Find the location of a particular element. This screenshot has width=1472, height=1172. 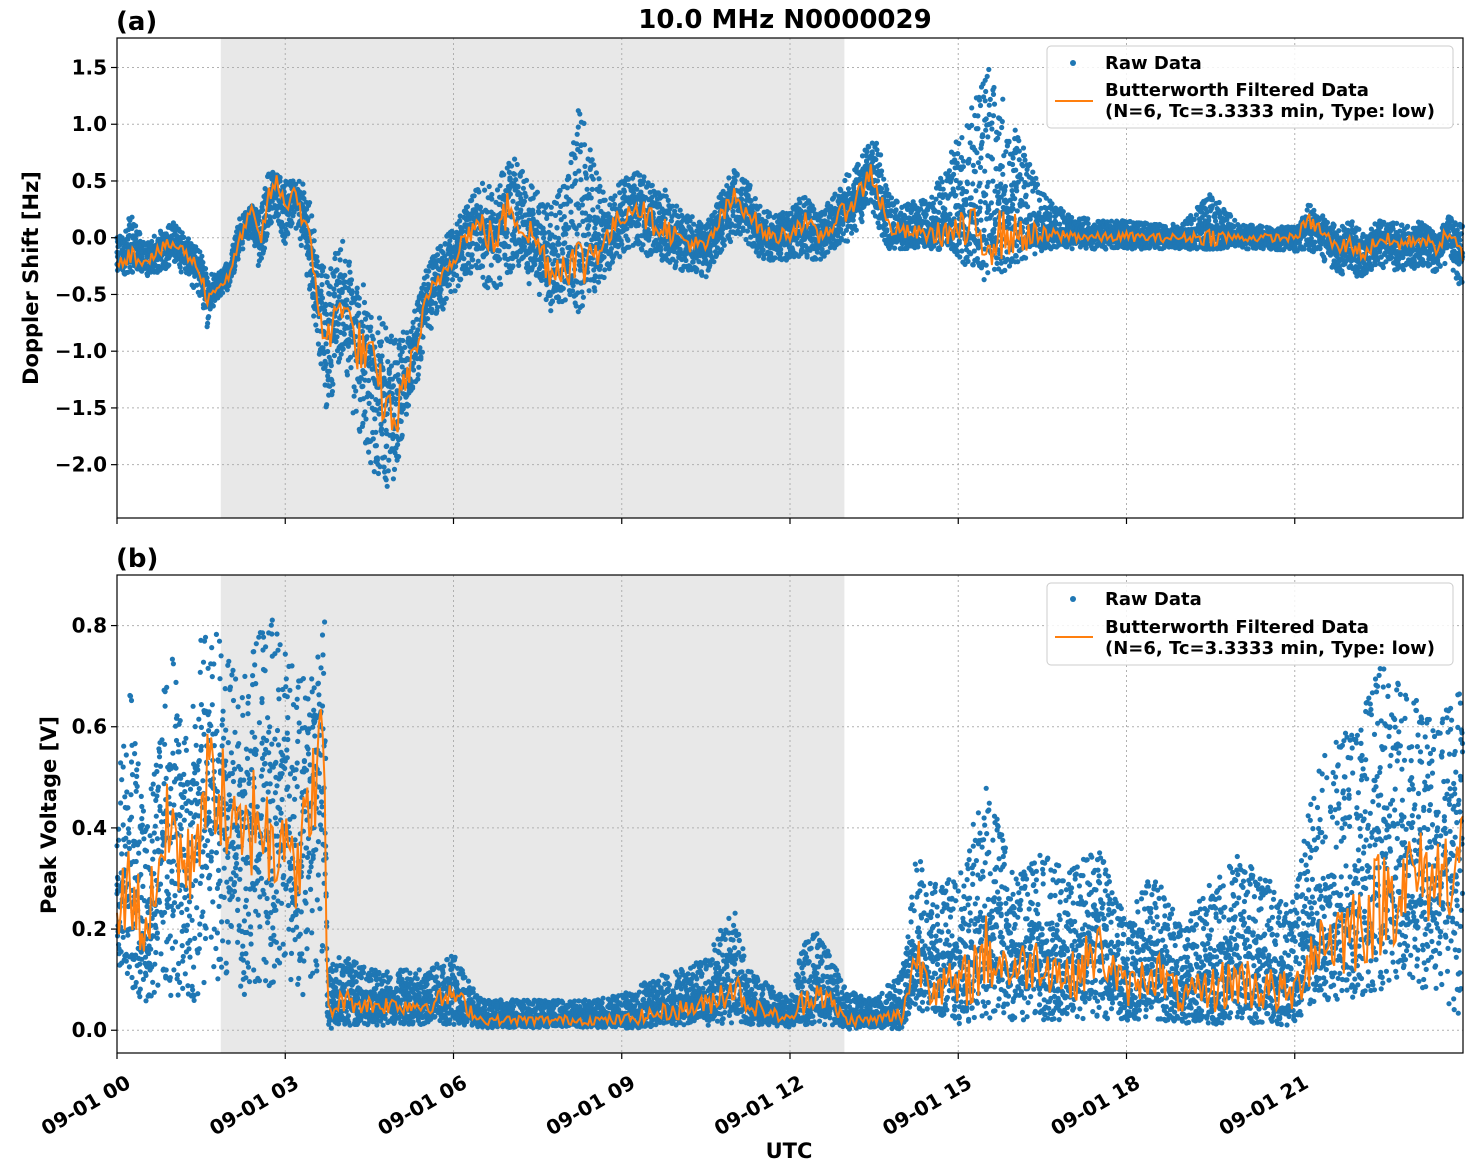

figure-title: 10.0 MHz N0000029 is located at coordinates (784, 20).